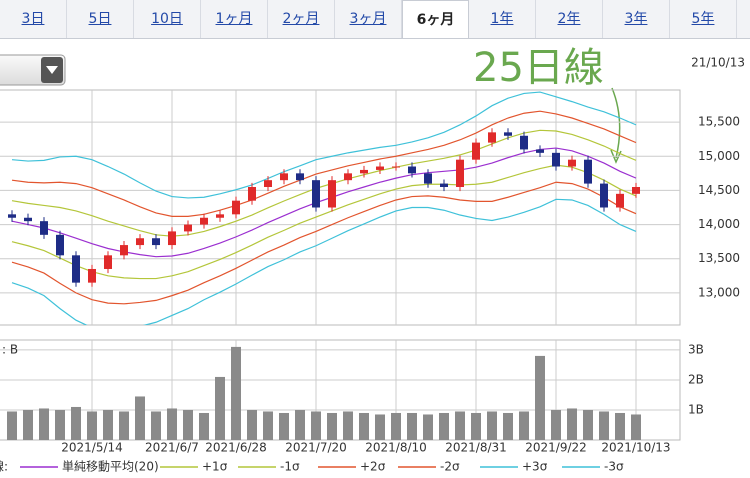  I want to click on tab: 10日, so click(167, 19).